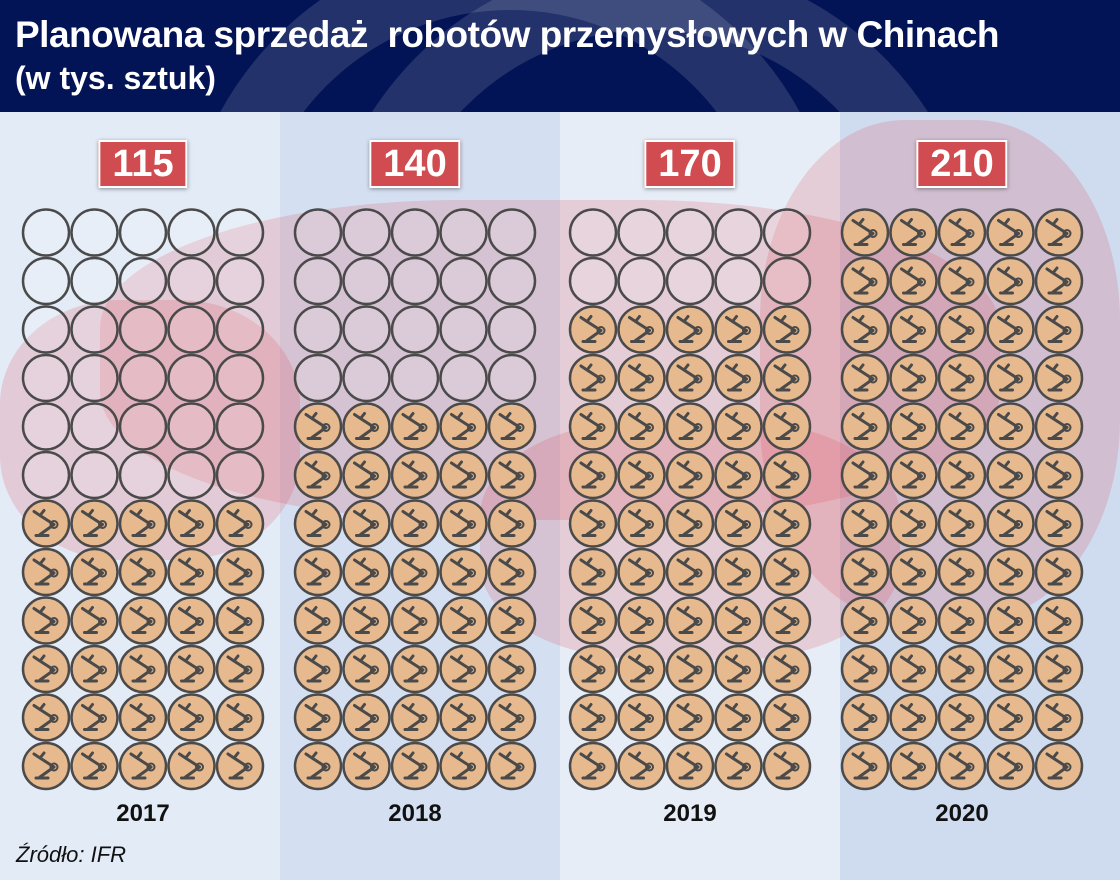  I want to click on chart-subtitle: (w tys. sztuk), so click(115, 78).